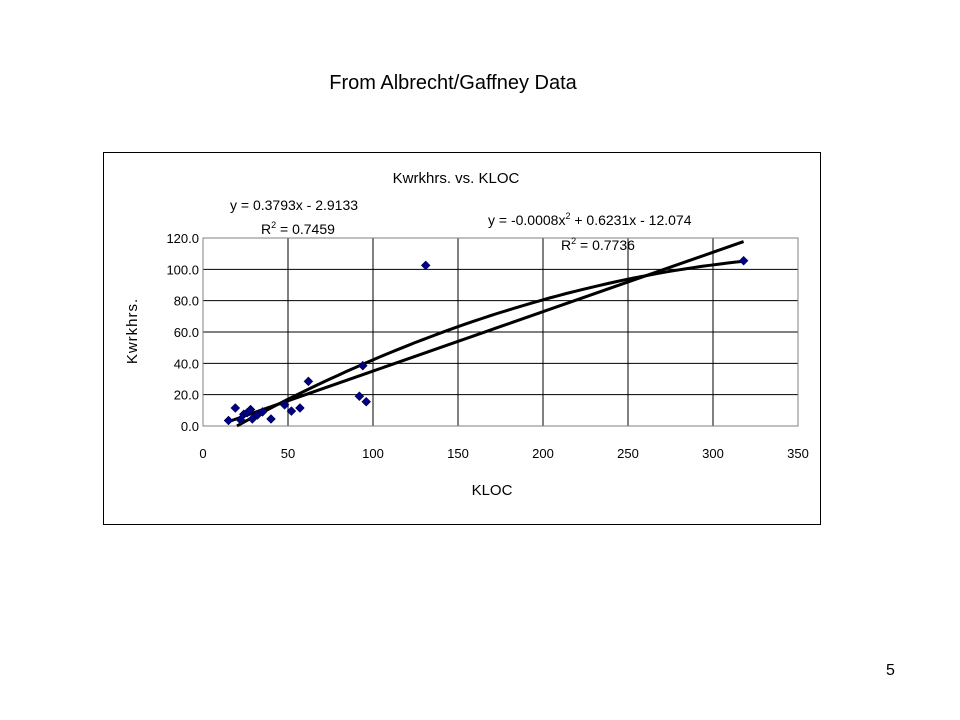 The width and height of the screenshot is (960, 720). What do you see at coordinates (458, 453) in the screenshot?
I see `x-tick-label: 150` at bounding box center [458, 453].